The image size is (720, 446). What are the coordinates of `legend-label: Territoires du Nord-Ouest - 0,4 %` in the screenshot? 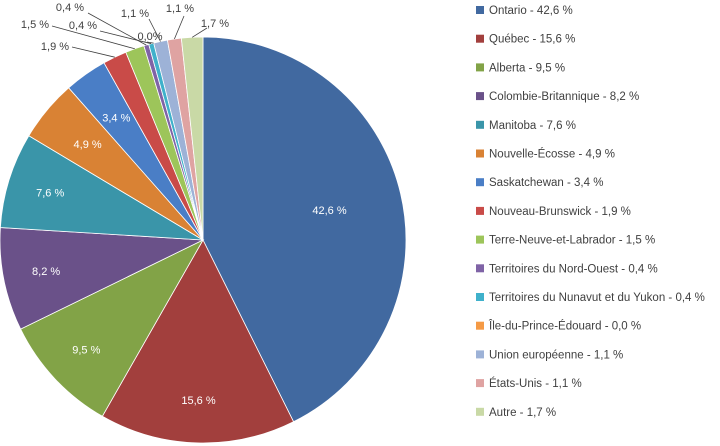 It's located at (573, 269).